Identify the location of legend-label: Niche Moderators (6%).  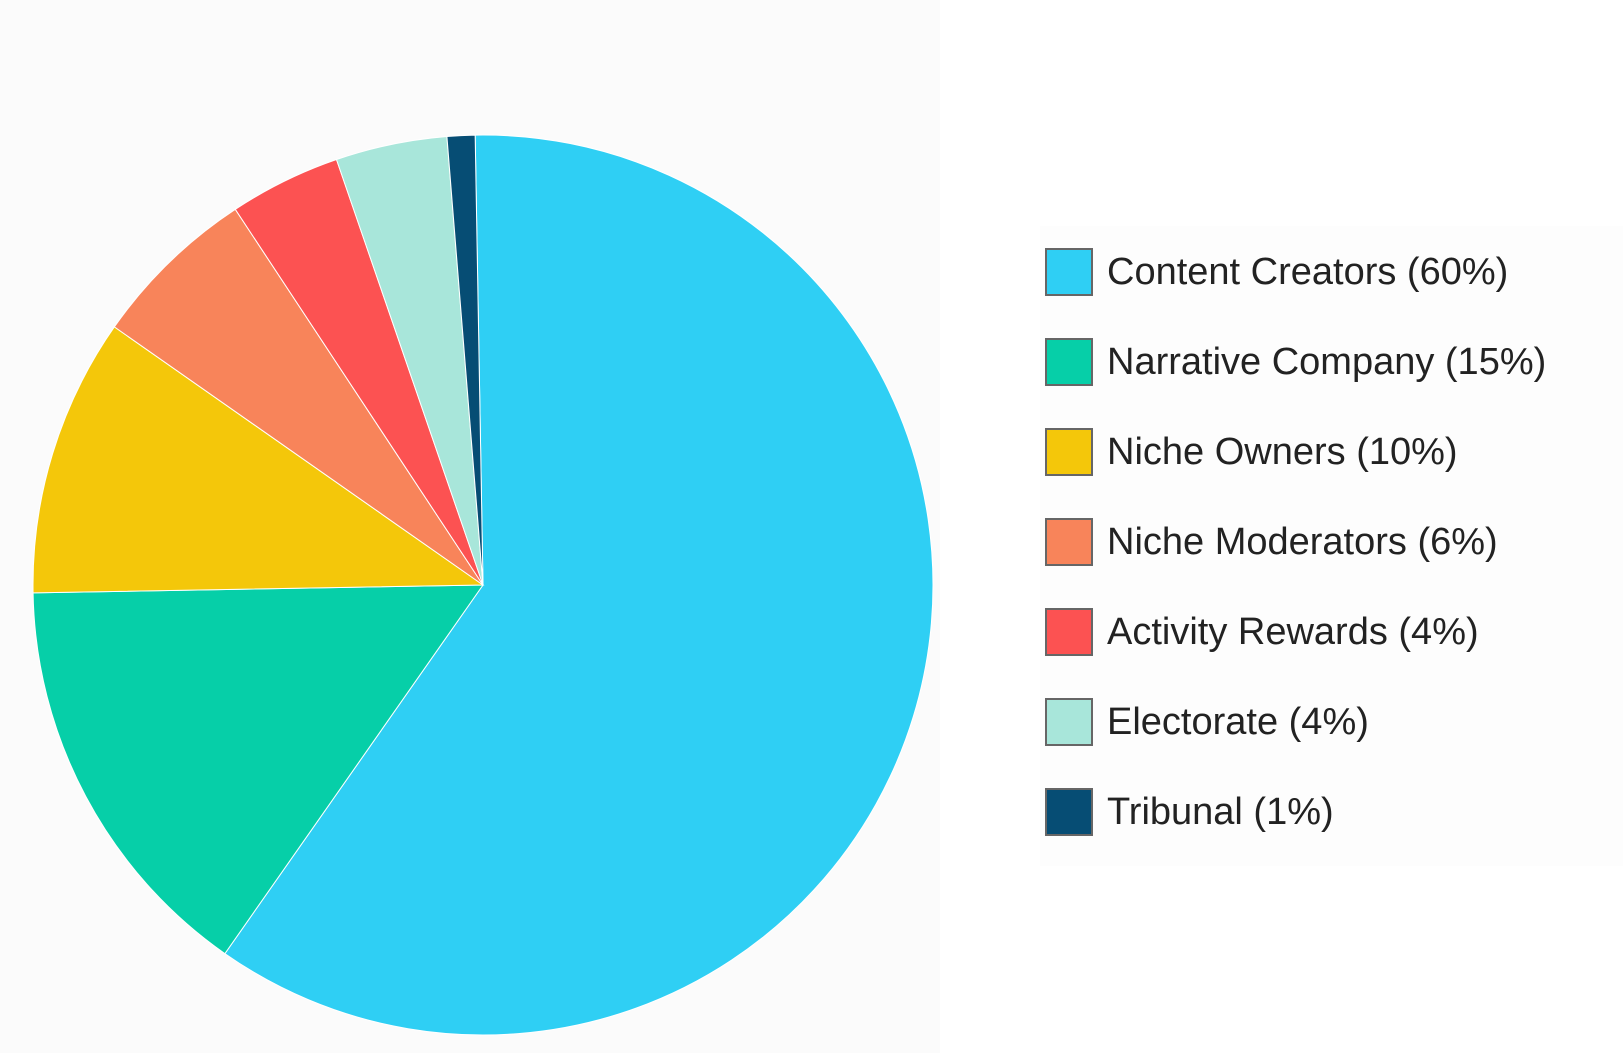
(1302, 542).